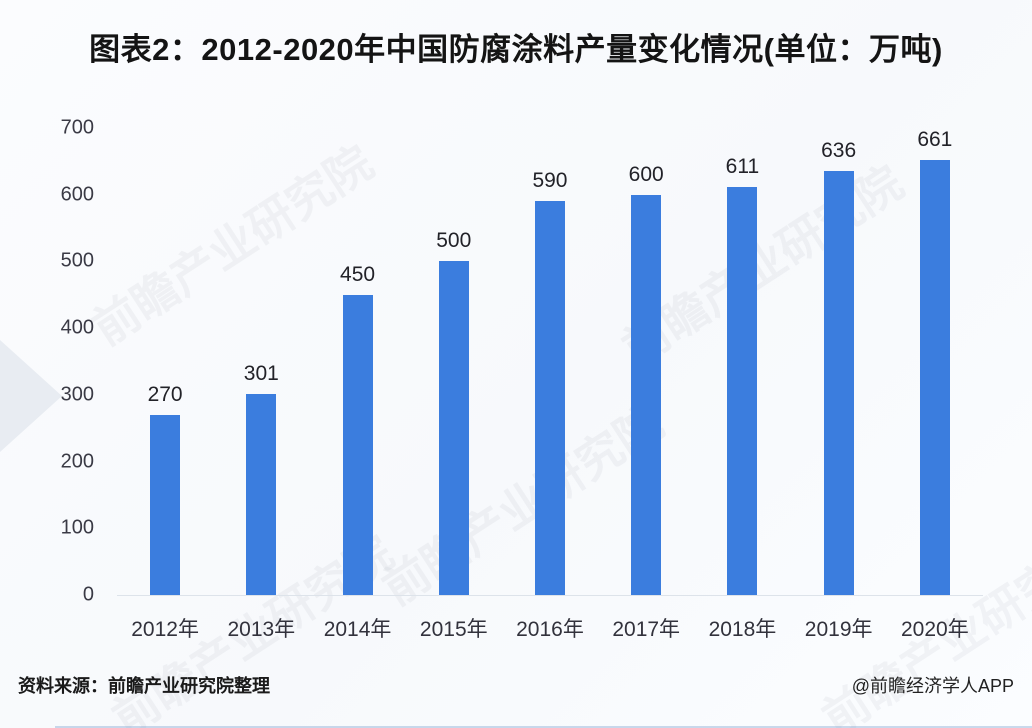  Describe the element at coordinates (77, 327) in the screenshot. I see `y-axis-tick-label: 400` at that location.